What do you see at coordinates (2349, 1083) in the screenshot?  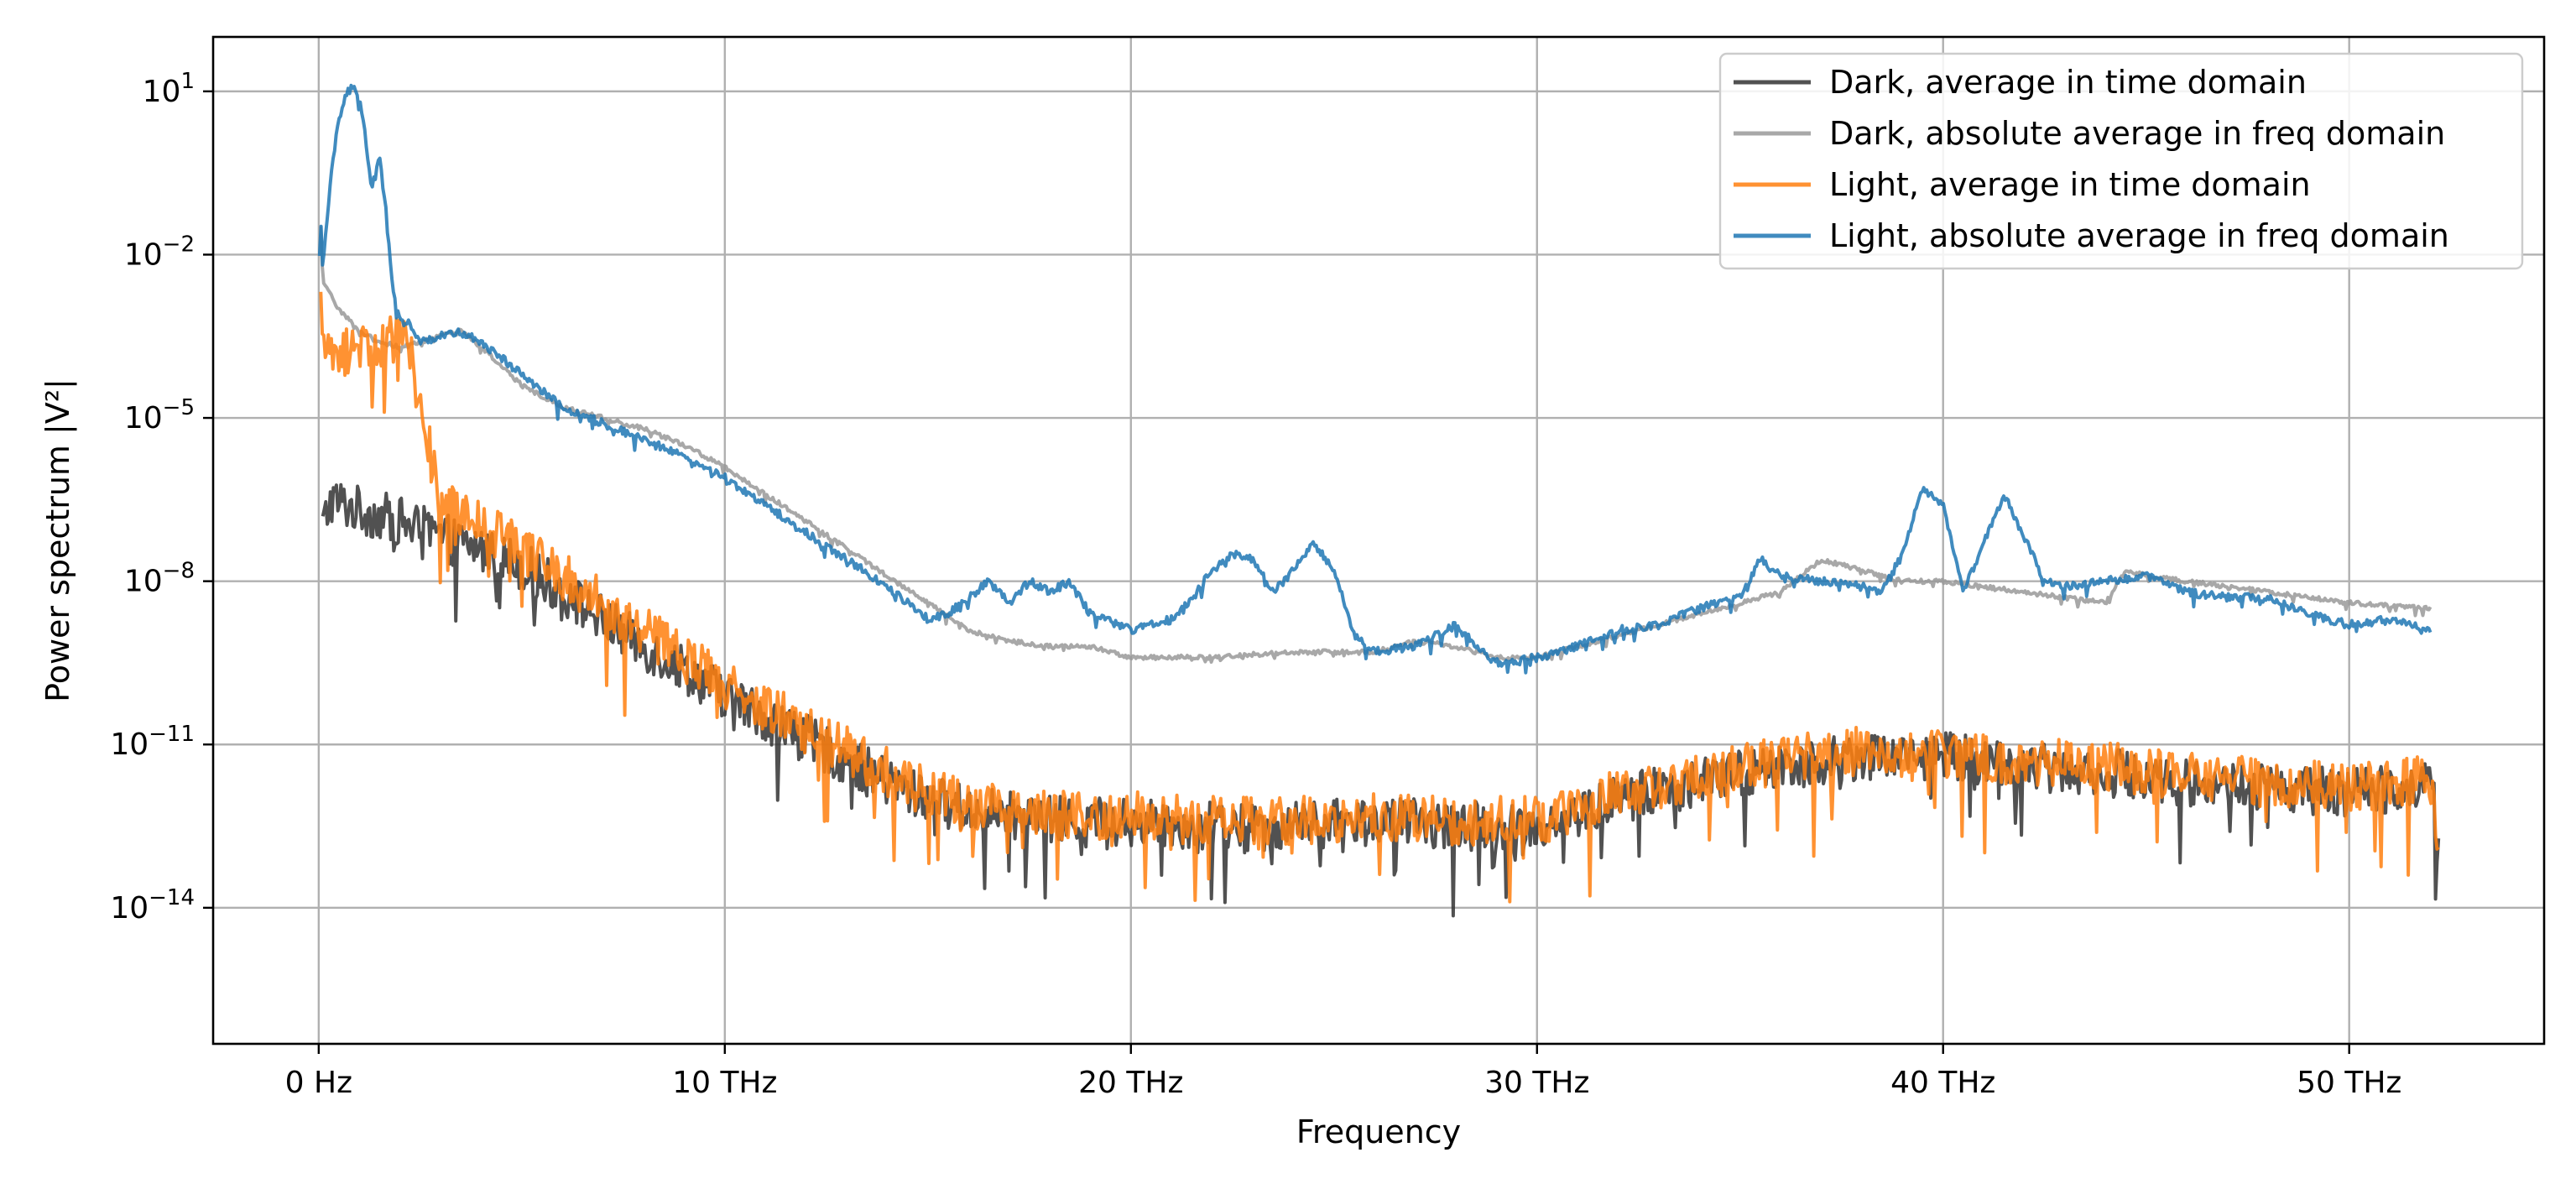 I see `x-tick-label: 50 THz` at bounding box center [2349, 1083].